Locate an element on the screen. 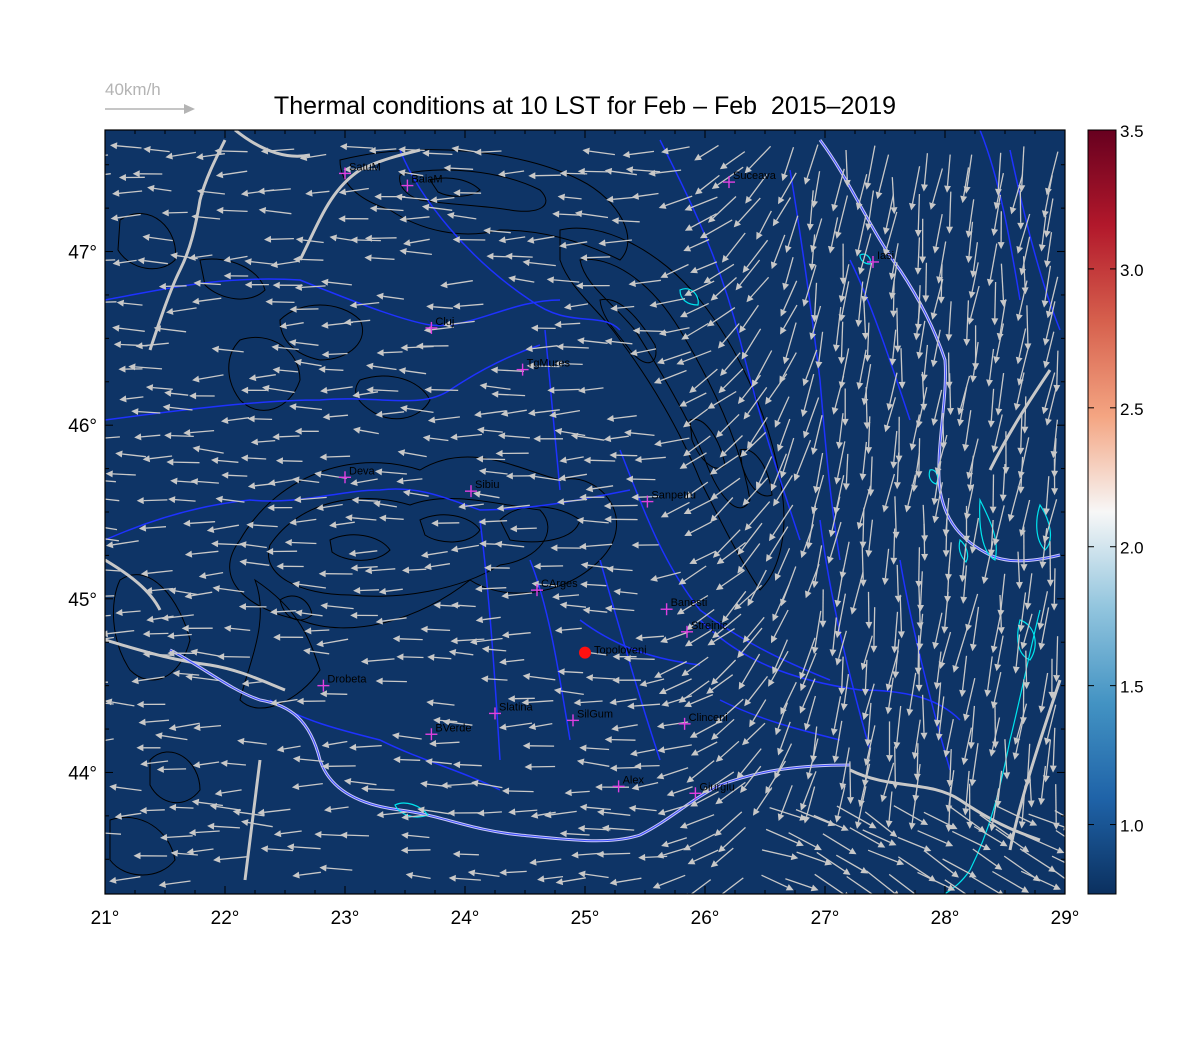 The image size is (1200, 1050). station-banesti: Banesti is located at coordinates (684, 606).